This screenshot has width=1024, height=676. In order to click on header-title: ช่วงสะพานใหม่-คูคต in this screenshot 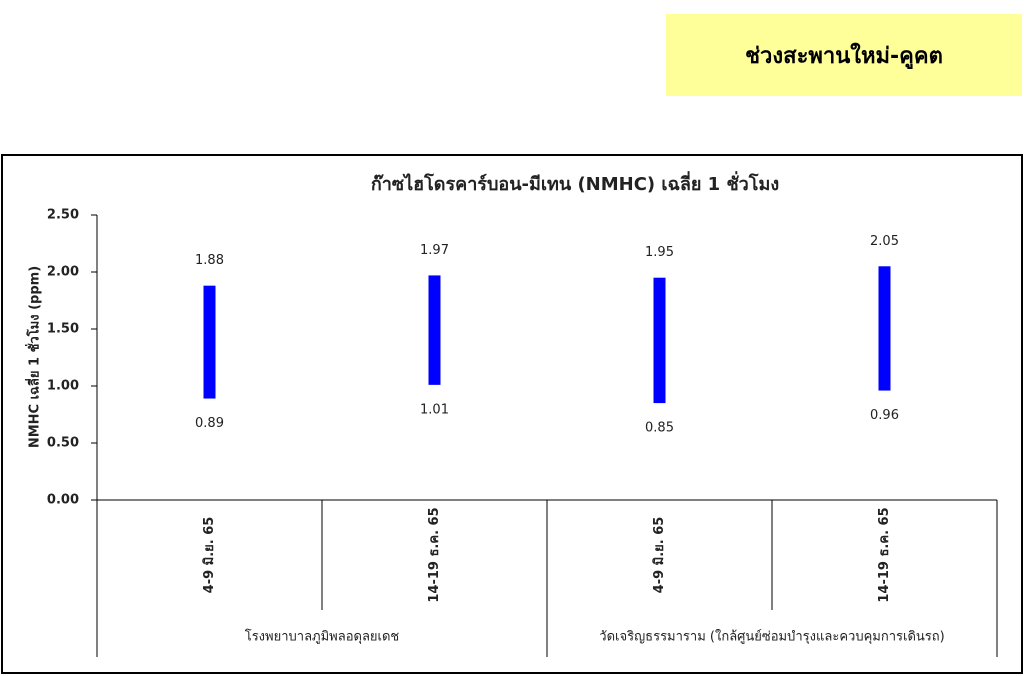, I will do `click(844, 55)`.